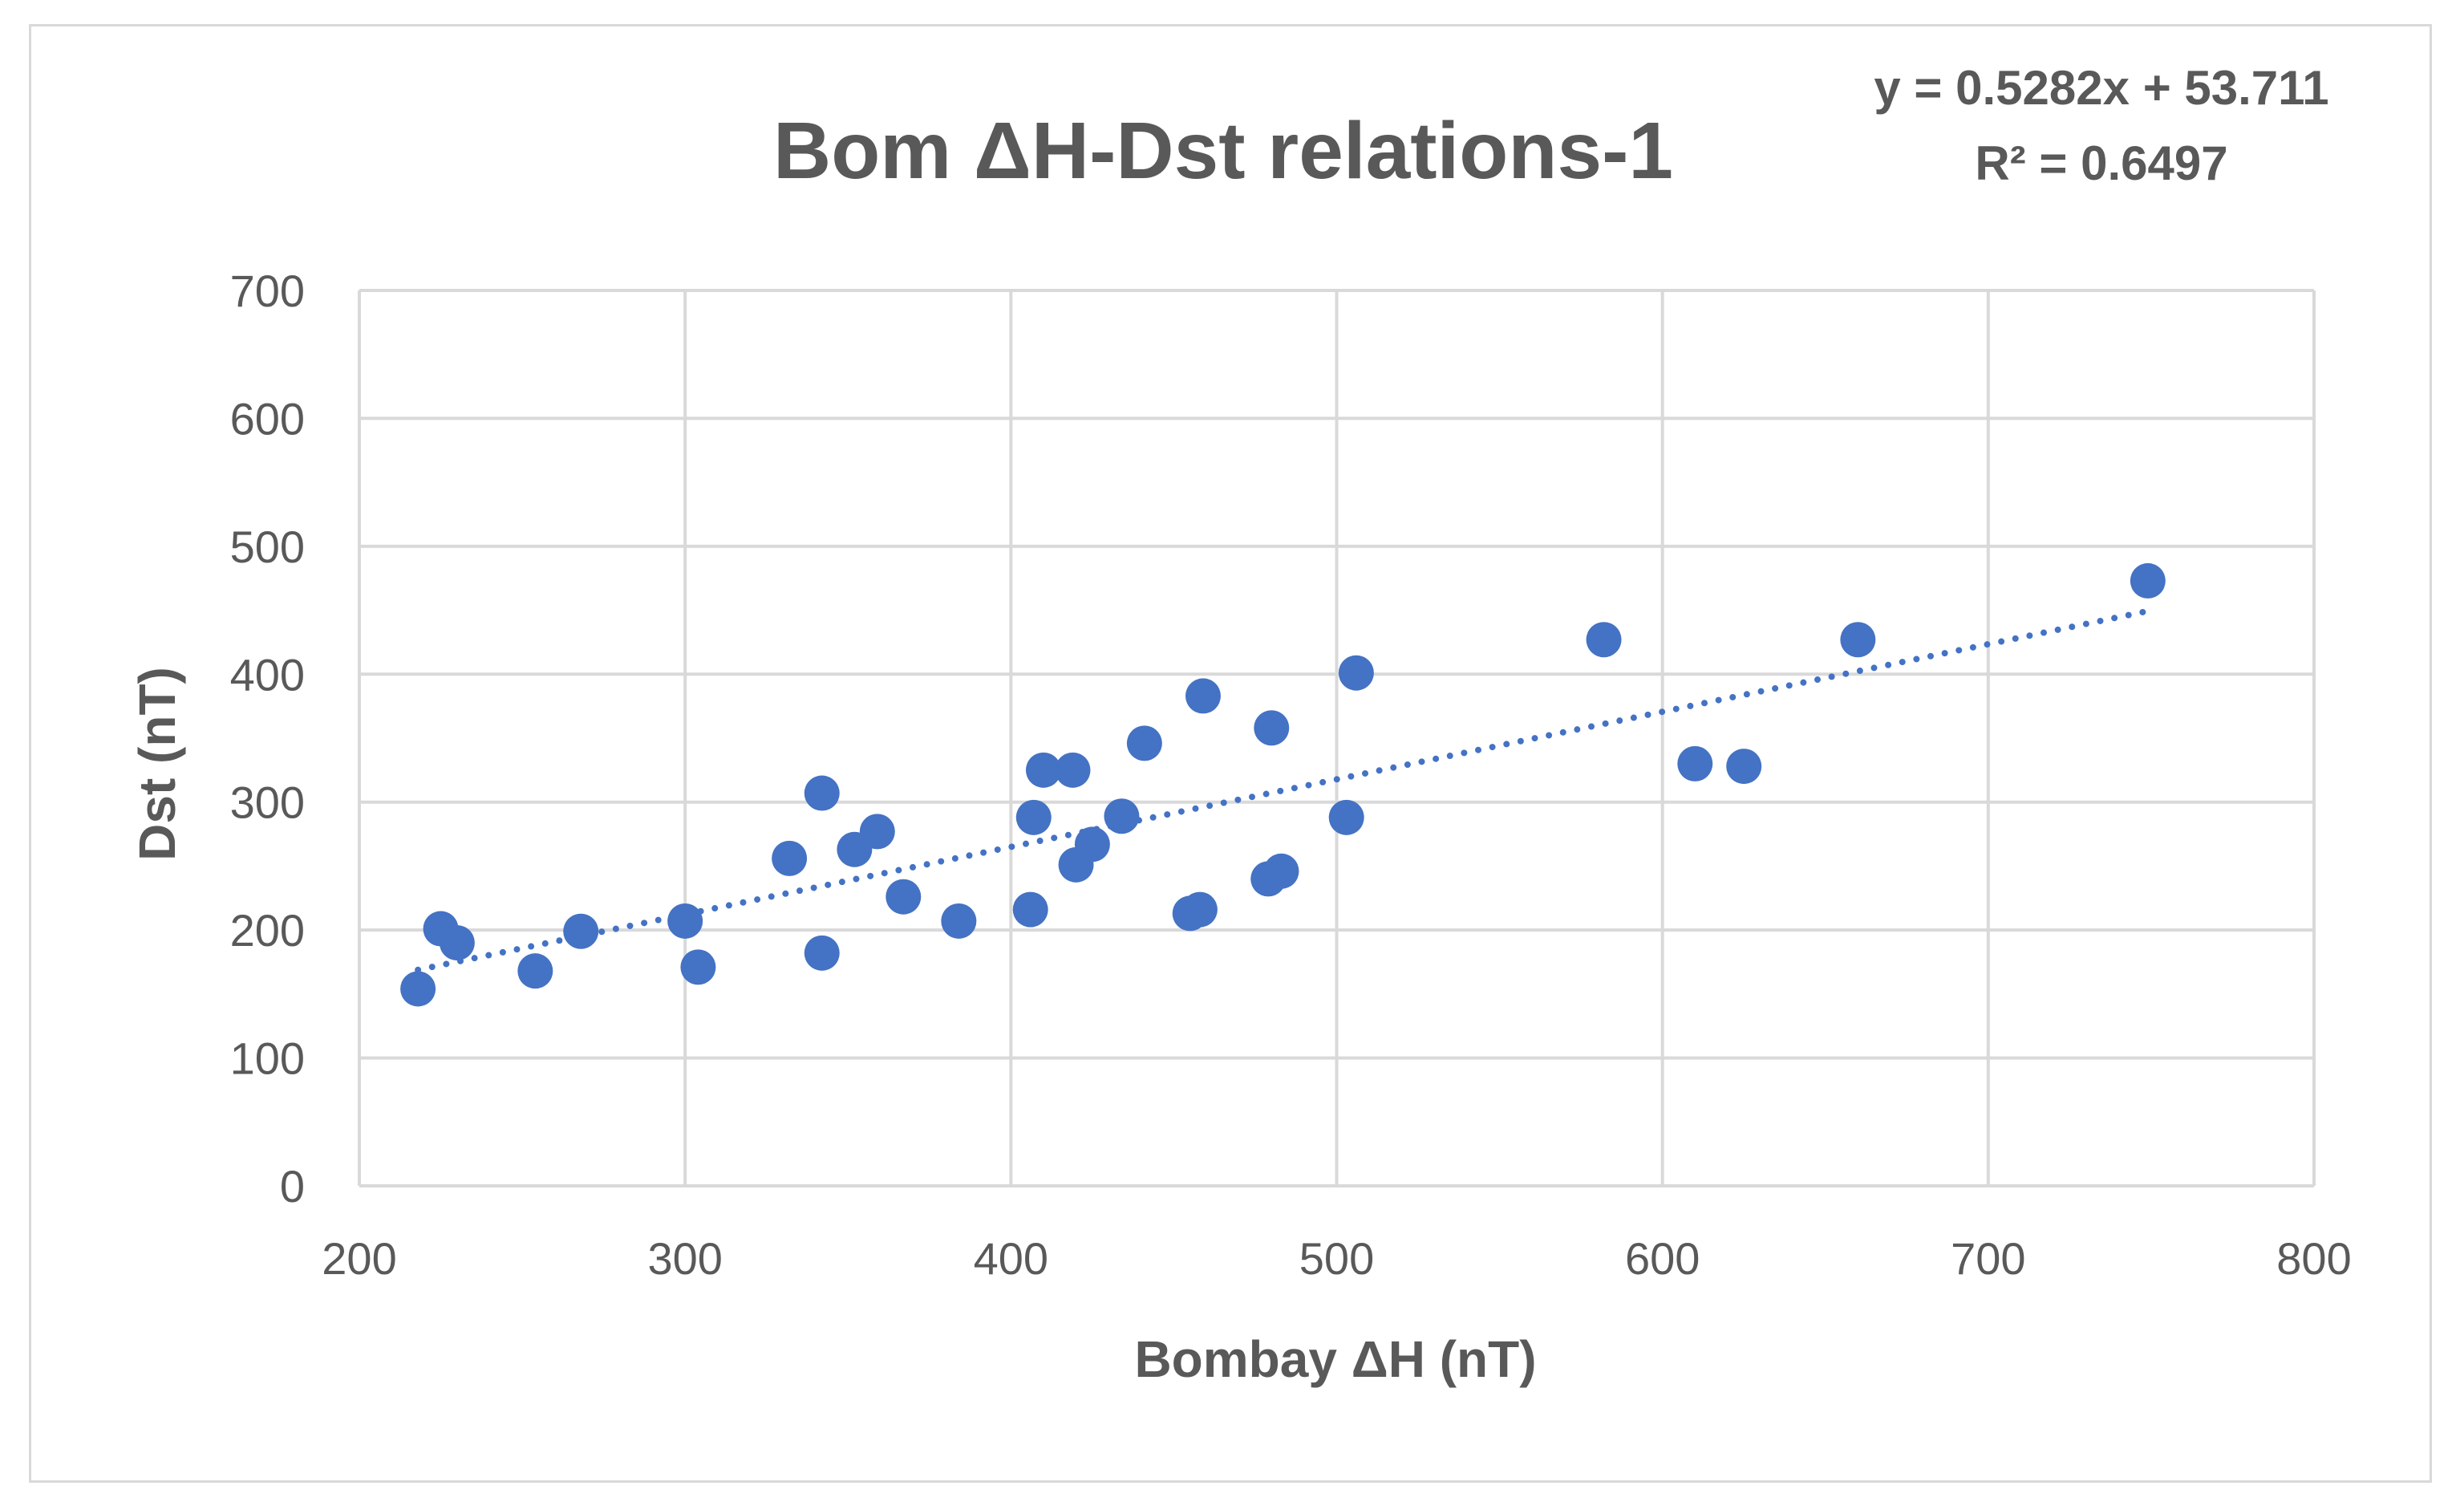 This screenshot has width=2464, height=1506. What do you see at coordinates (2313, 1258) in the screenshot?
I see `x-tick-label: 800` at bounding box center [2313, 1258].